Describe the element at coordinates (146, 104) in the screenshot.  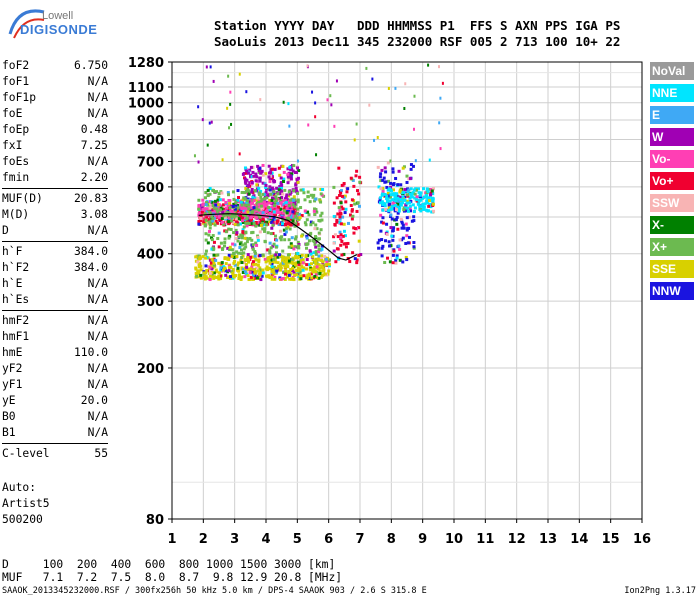
I see `y-tick-label: 1000` at that location.